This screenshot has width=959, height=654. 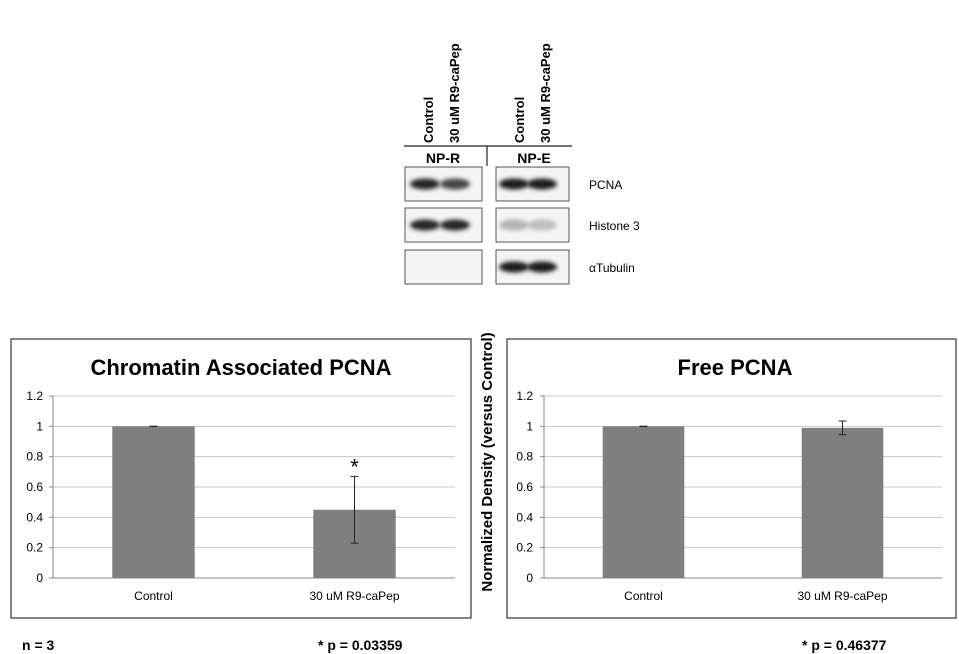 What do you see at coordinates (614, 226) in the screenshot?
I see `blot-row-label: Histone 3` at bounding box center [614, 226].